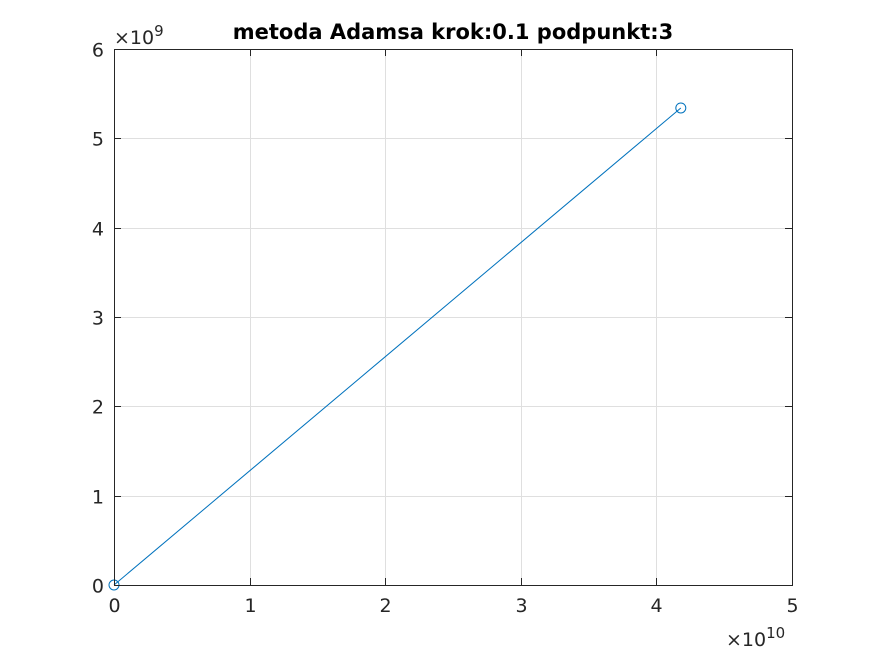 The width and height of the screenshot is (875, 656). What do you see at coordinates (385, 606) in the screenshot?
I see `x-tick-label: 2` at bounding box center [385, 606].